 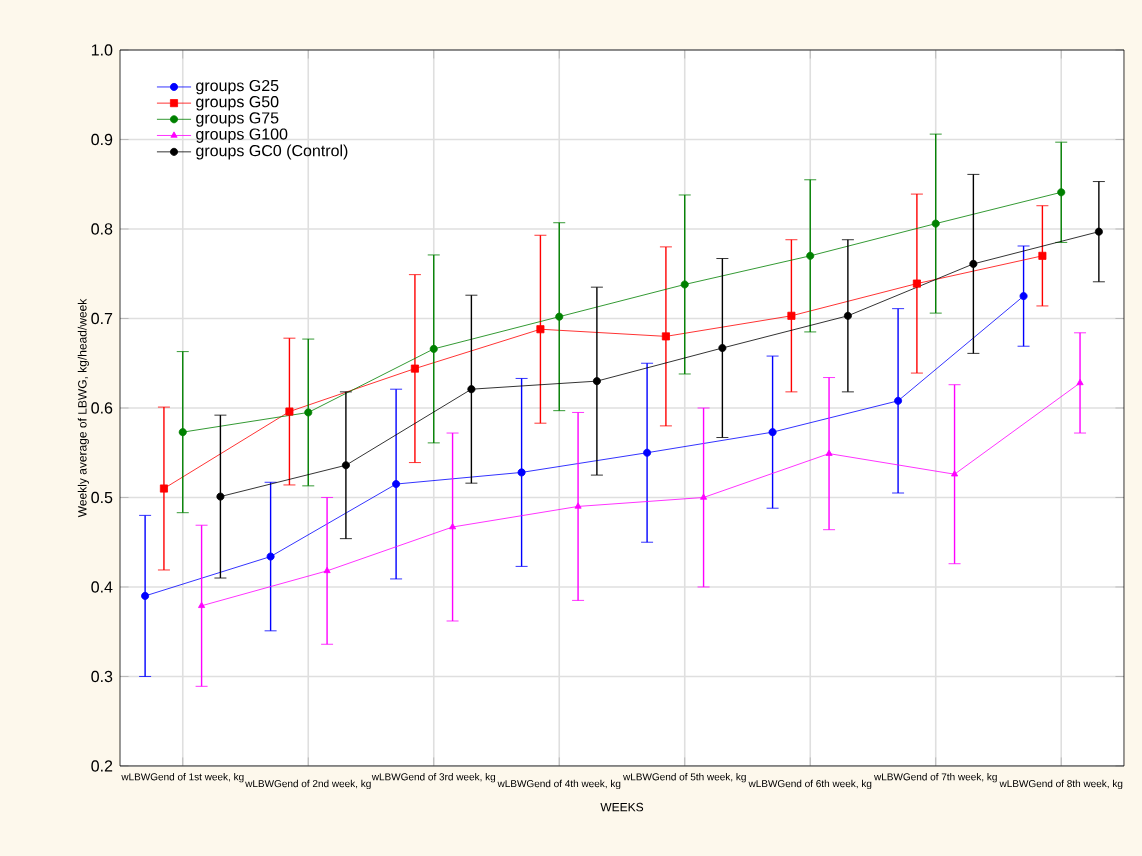 I want to click on y-tick-label: 0.3, so click(x=102, y=676).